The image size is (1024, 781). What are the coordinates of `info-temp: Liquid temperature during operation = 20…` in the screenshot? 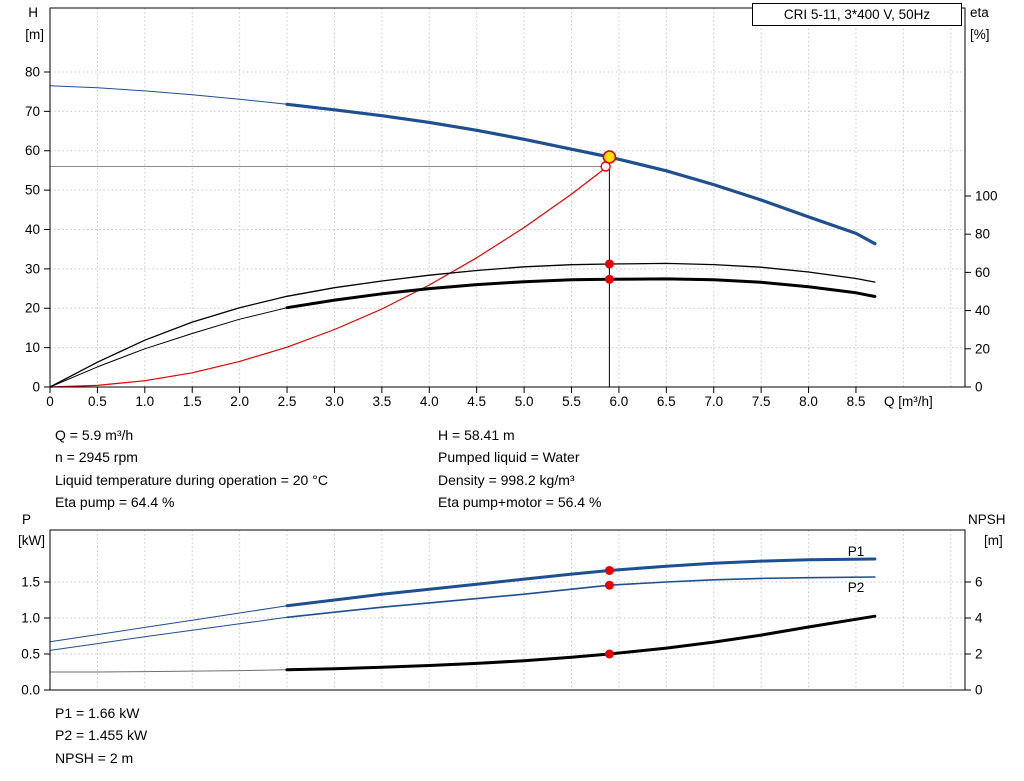 It's located at (191, 479).